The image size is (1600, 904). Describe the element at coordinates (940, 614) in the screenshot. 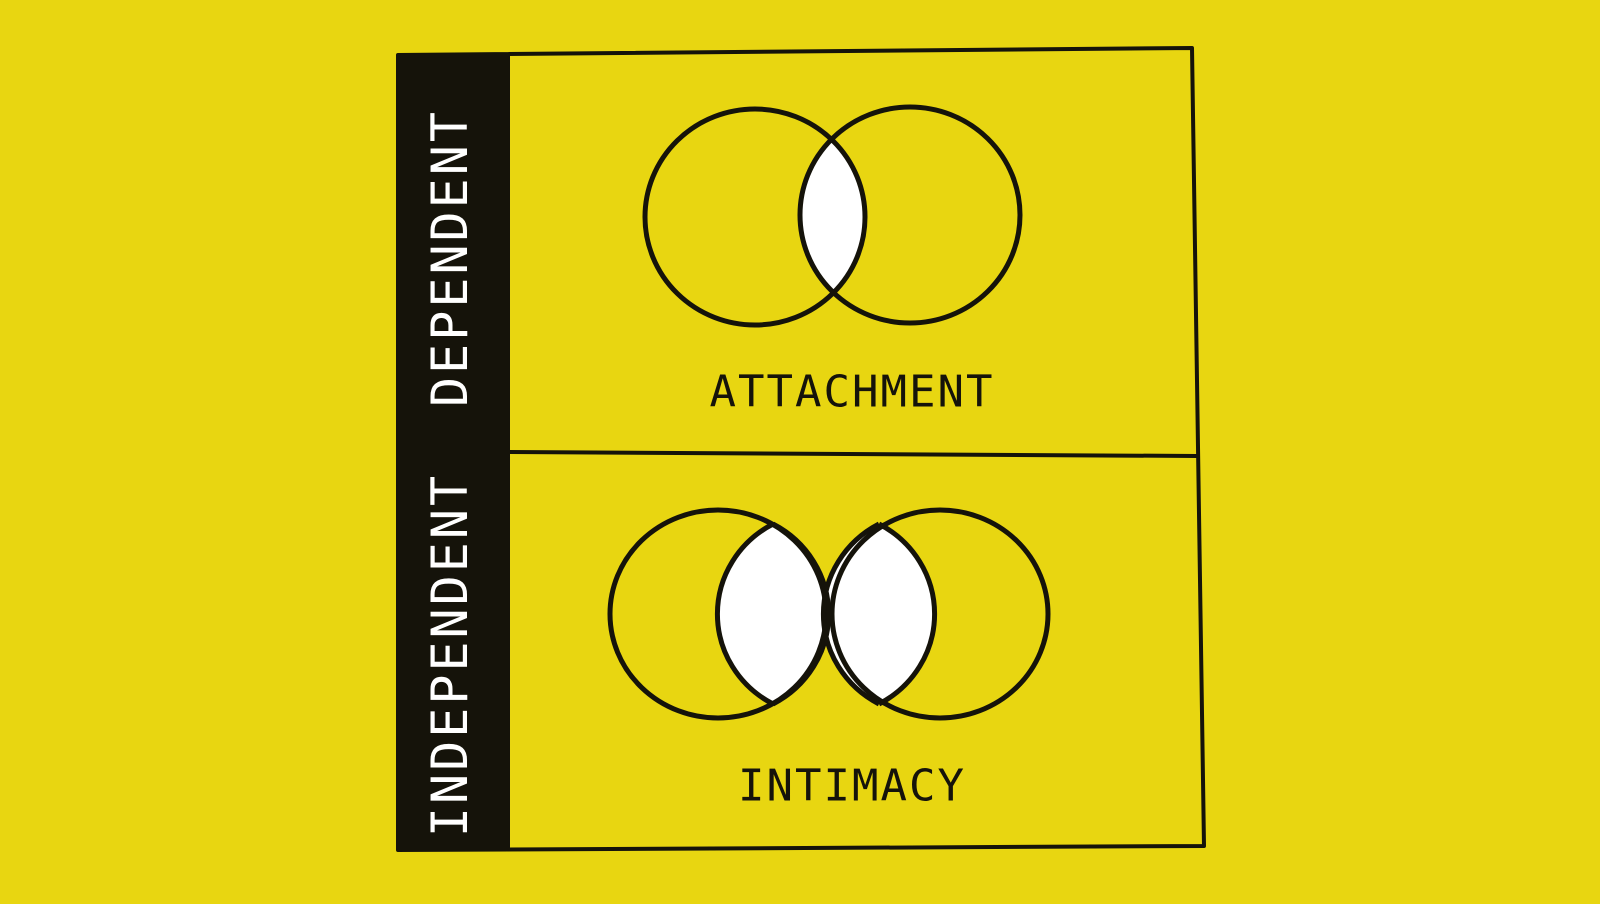

I see `intimacy-circle-right` at that location.